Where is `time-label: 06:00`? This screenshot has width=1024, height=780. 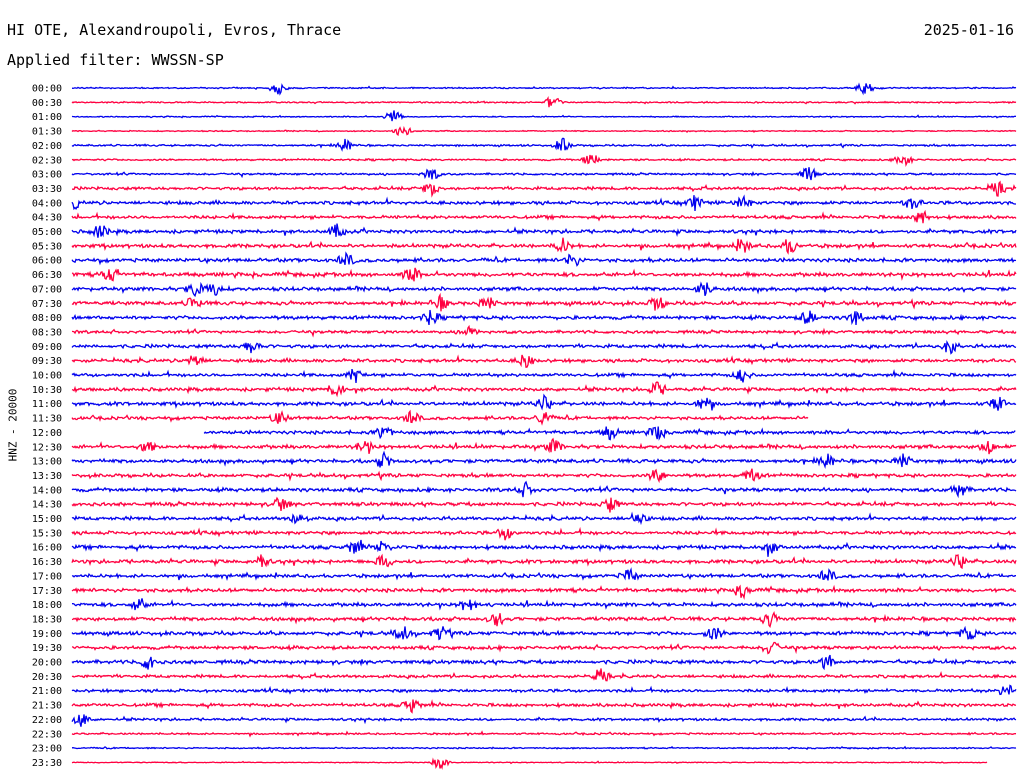
time-label: 06:00 is located at coordinates (47, 261).